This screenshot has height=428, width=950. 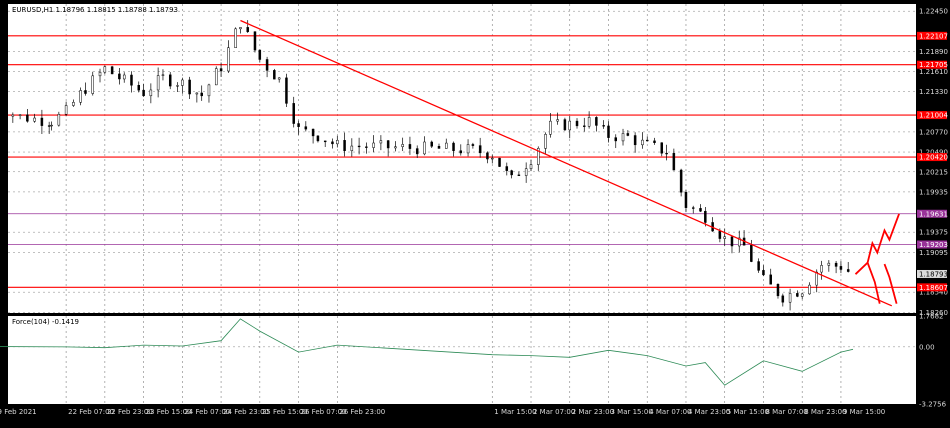 I want to click on x-tick-label: 26 Feb 23:00, so click(x=362, y=412).